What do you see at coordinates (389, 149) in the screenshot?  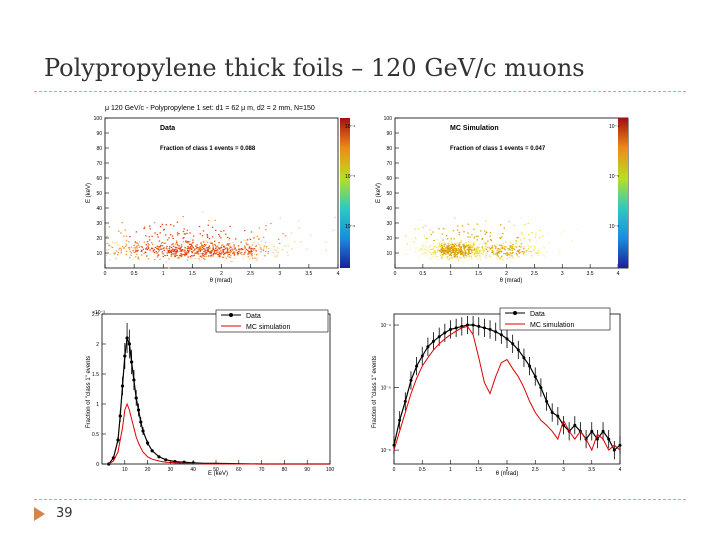 I see `y-tick-label: 80` at bounding box center [389, 149].